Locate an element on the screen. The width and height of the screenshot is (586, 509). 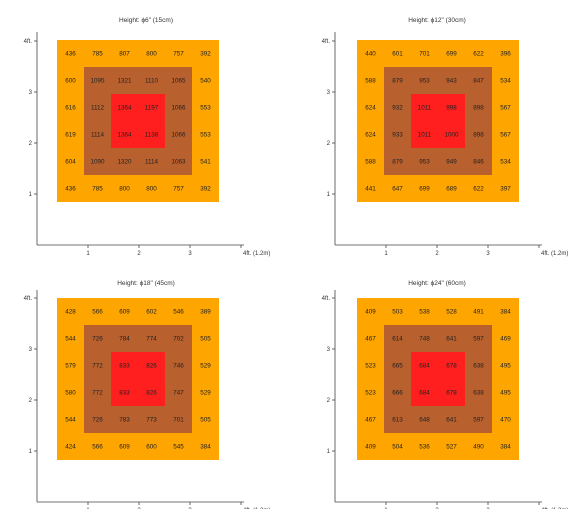
cell-value: 389 is located at coordinates (205, 312).